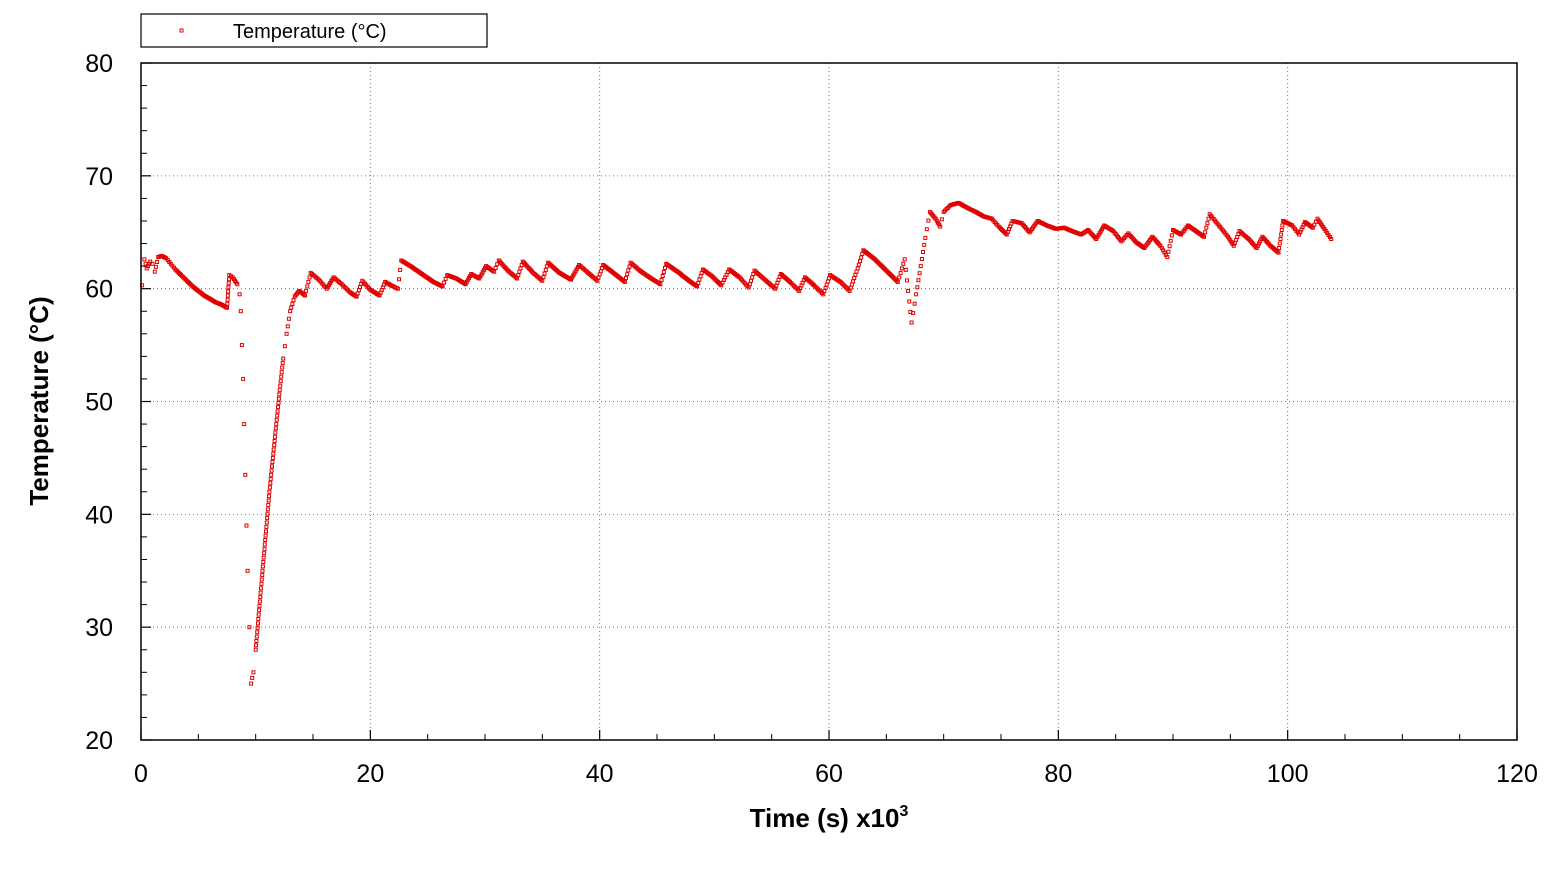 The image size is (1563, 871). Describe the element at coordinates (1517, 774) in the screenshot. I see `x-tick-label: 120` at that location.